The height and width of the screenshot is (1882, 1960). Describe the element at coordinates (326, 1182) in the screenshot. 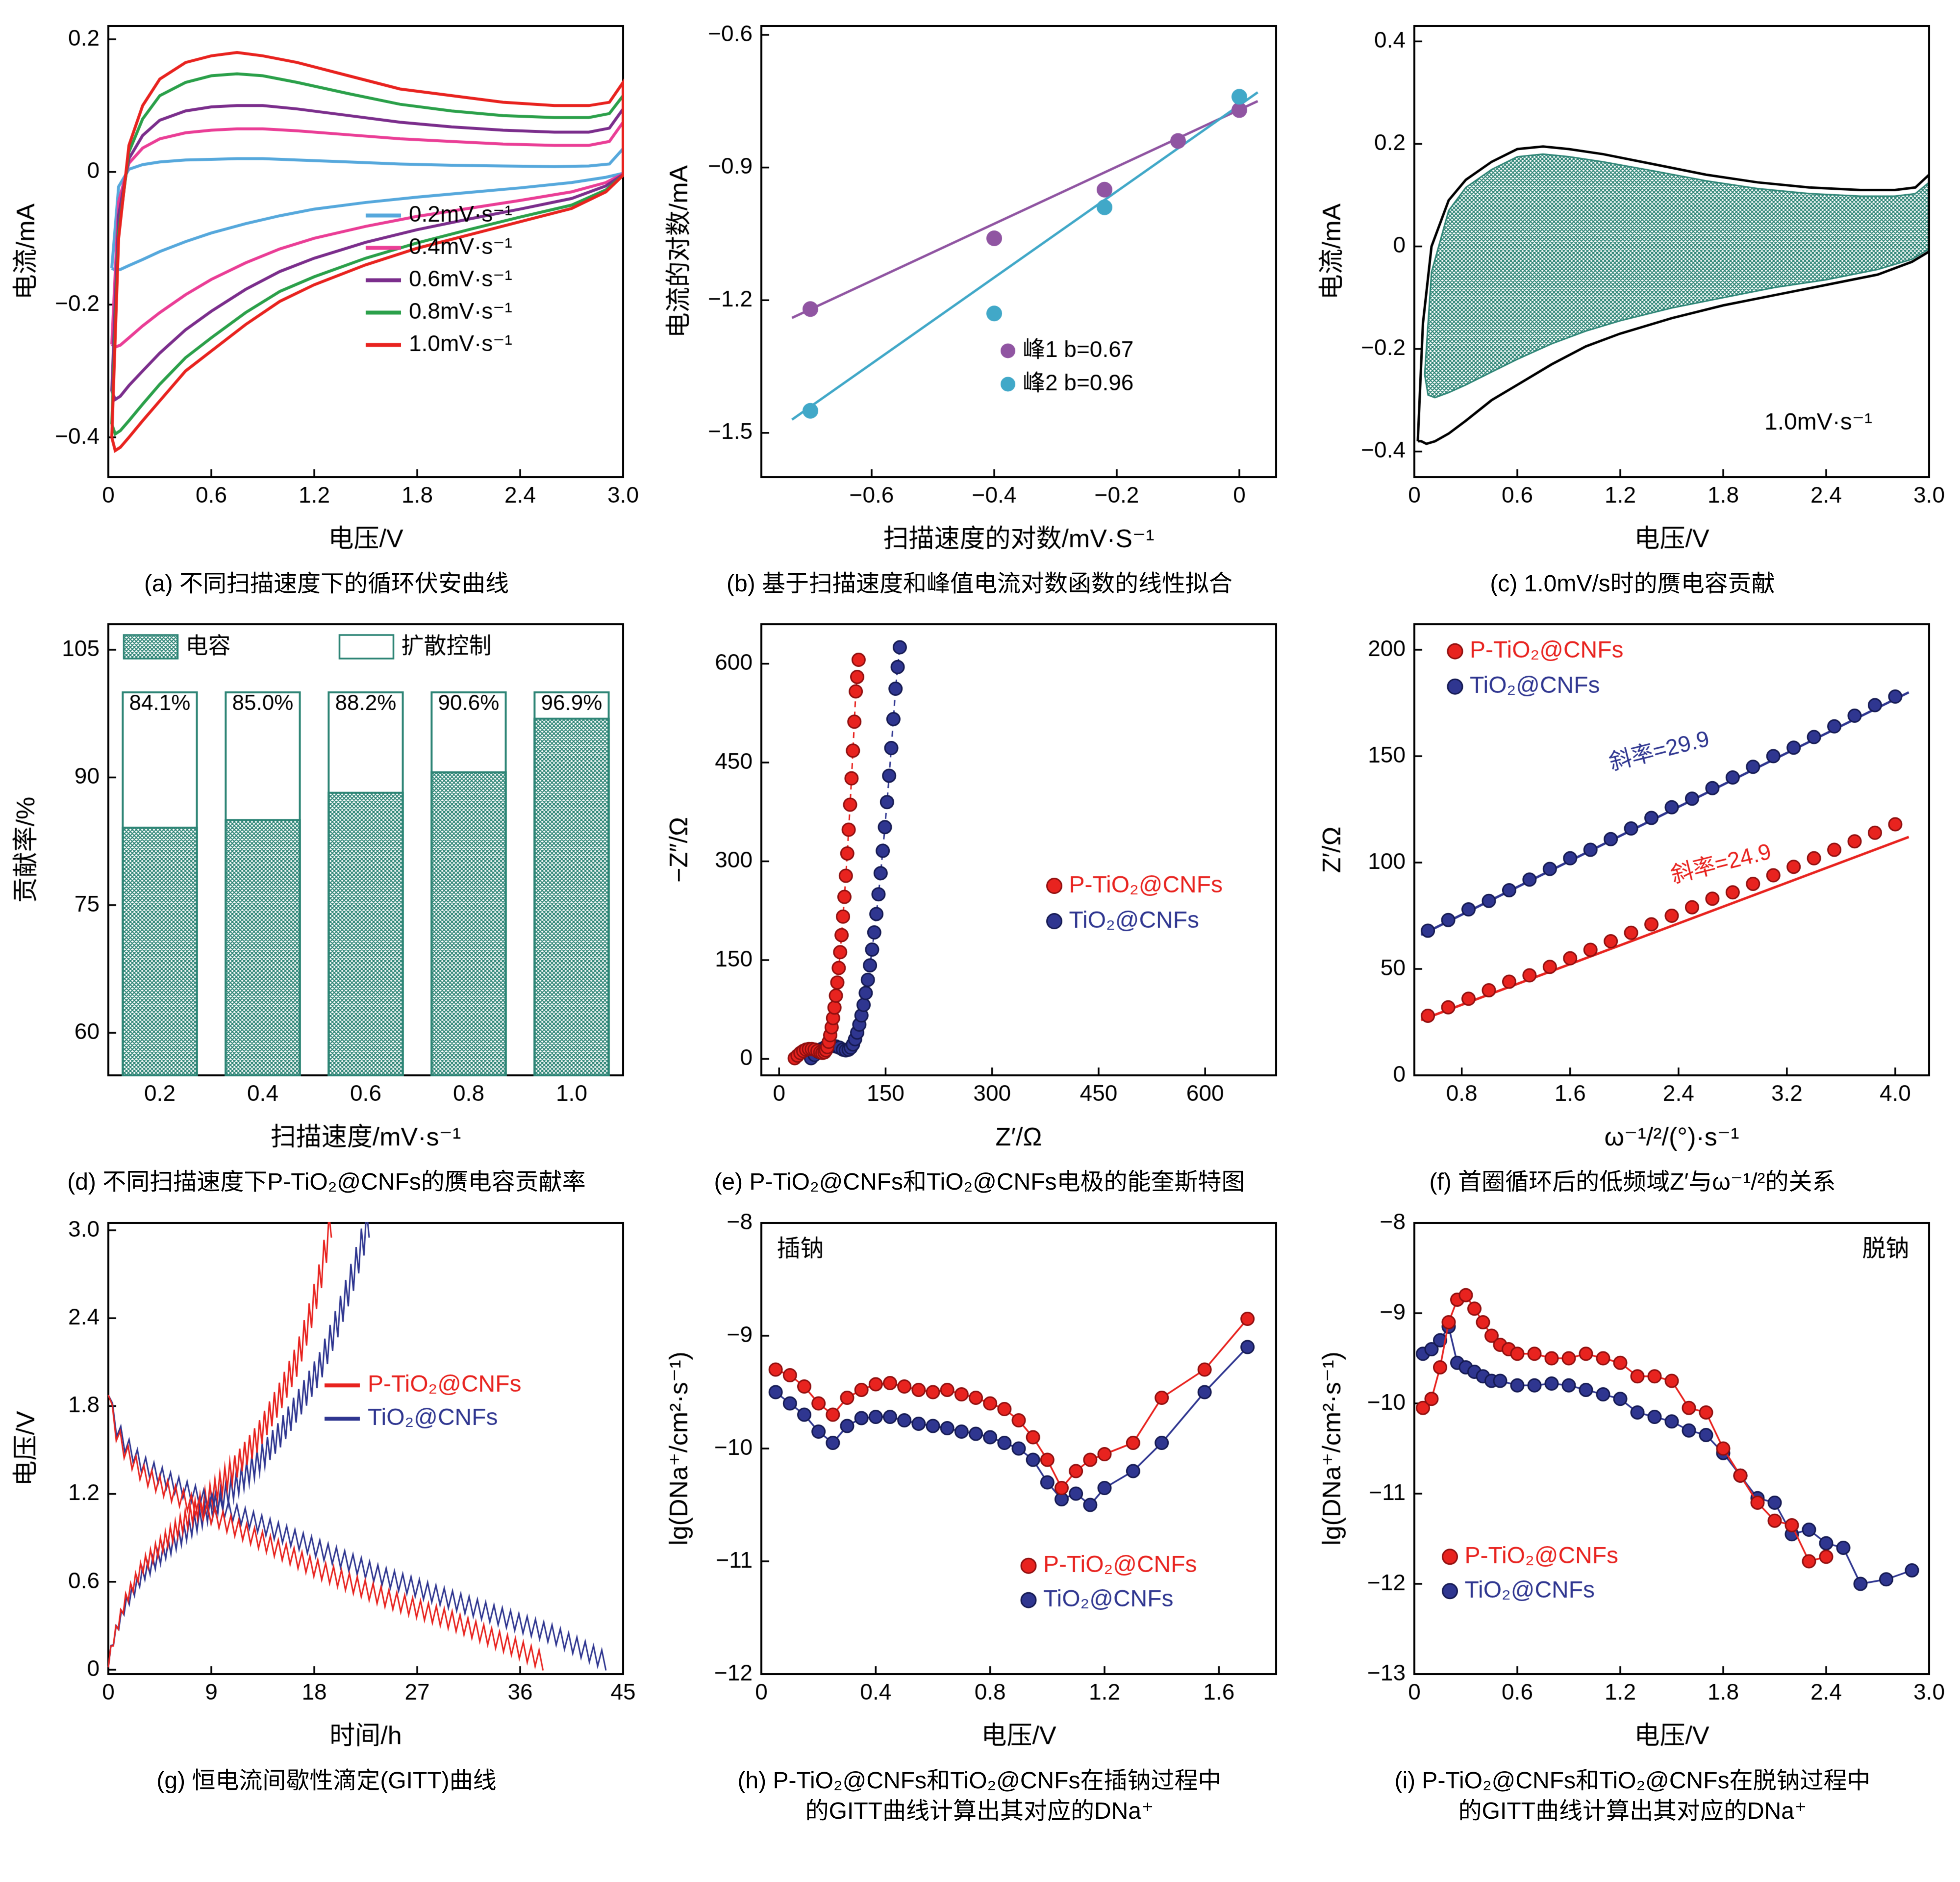

I see `caption-d: (d) 不同扫描速度下P-TiO₂@CNFs的赝电容贡献率` at that location.